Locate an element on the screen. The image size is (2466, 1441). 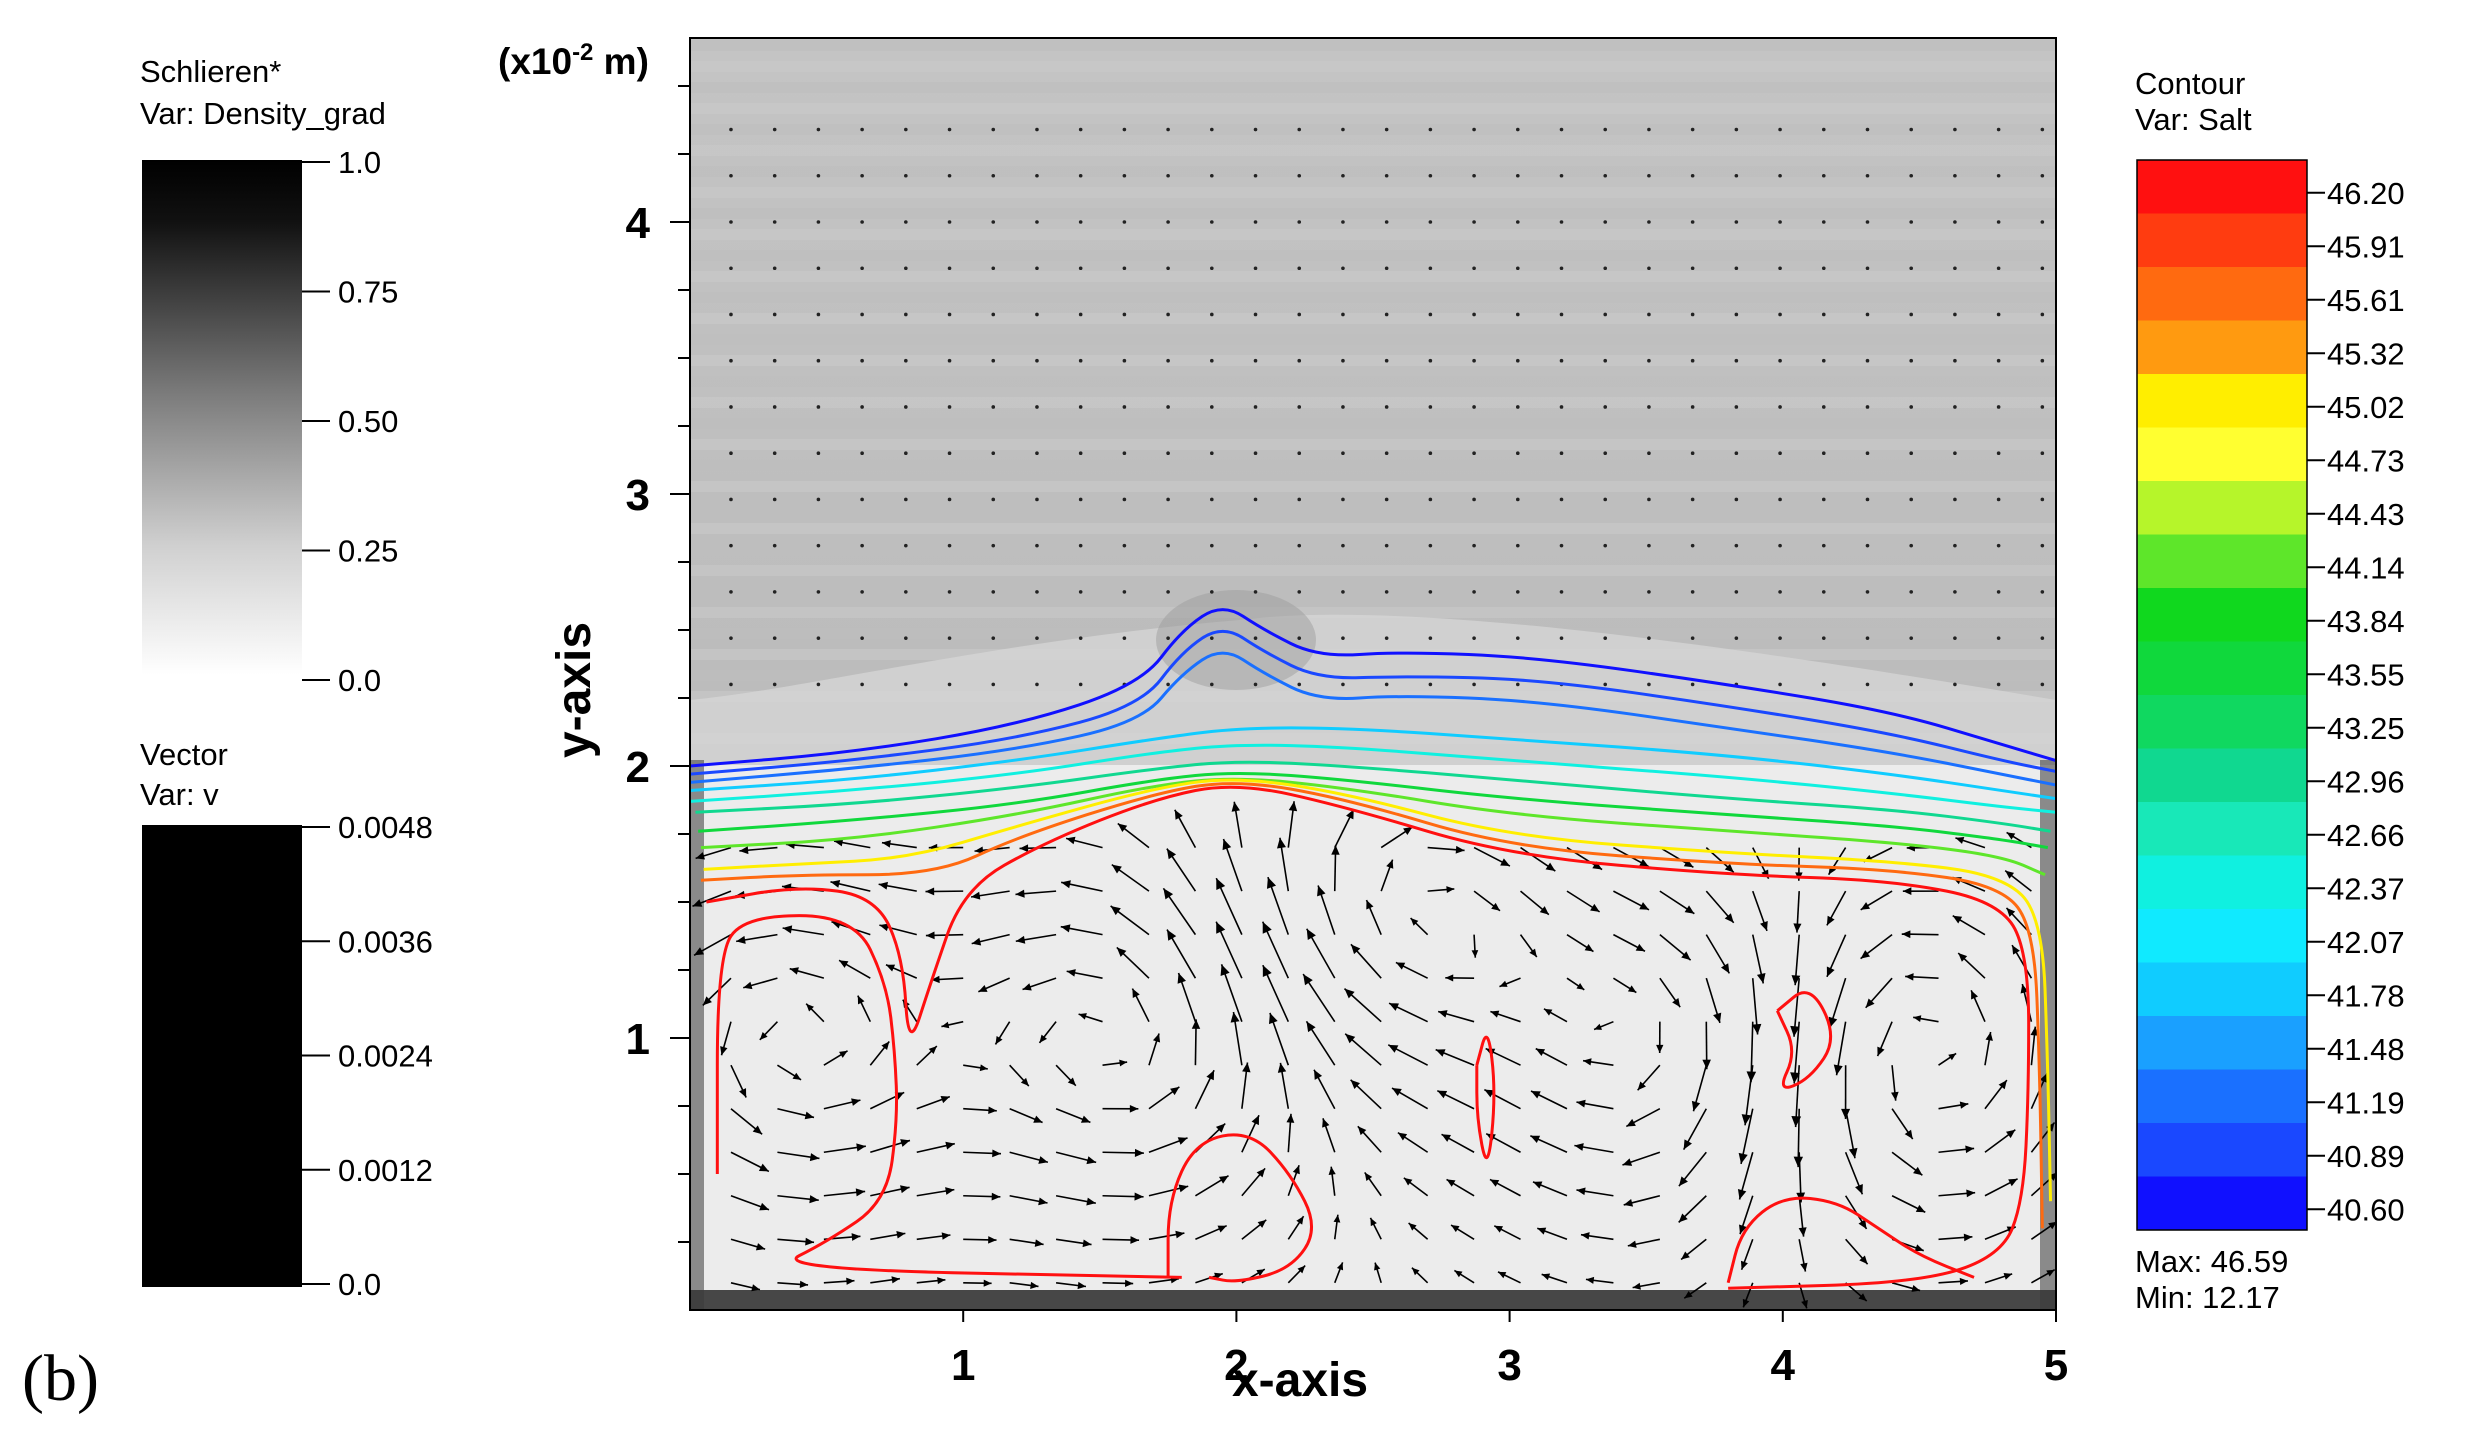
schlieren-colorbar is located at coordinates (222, 417).